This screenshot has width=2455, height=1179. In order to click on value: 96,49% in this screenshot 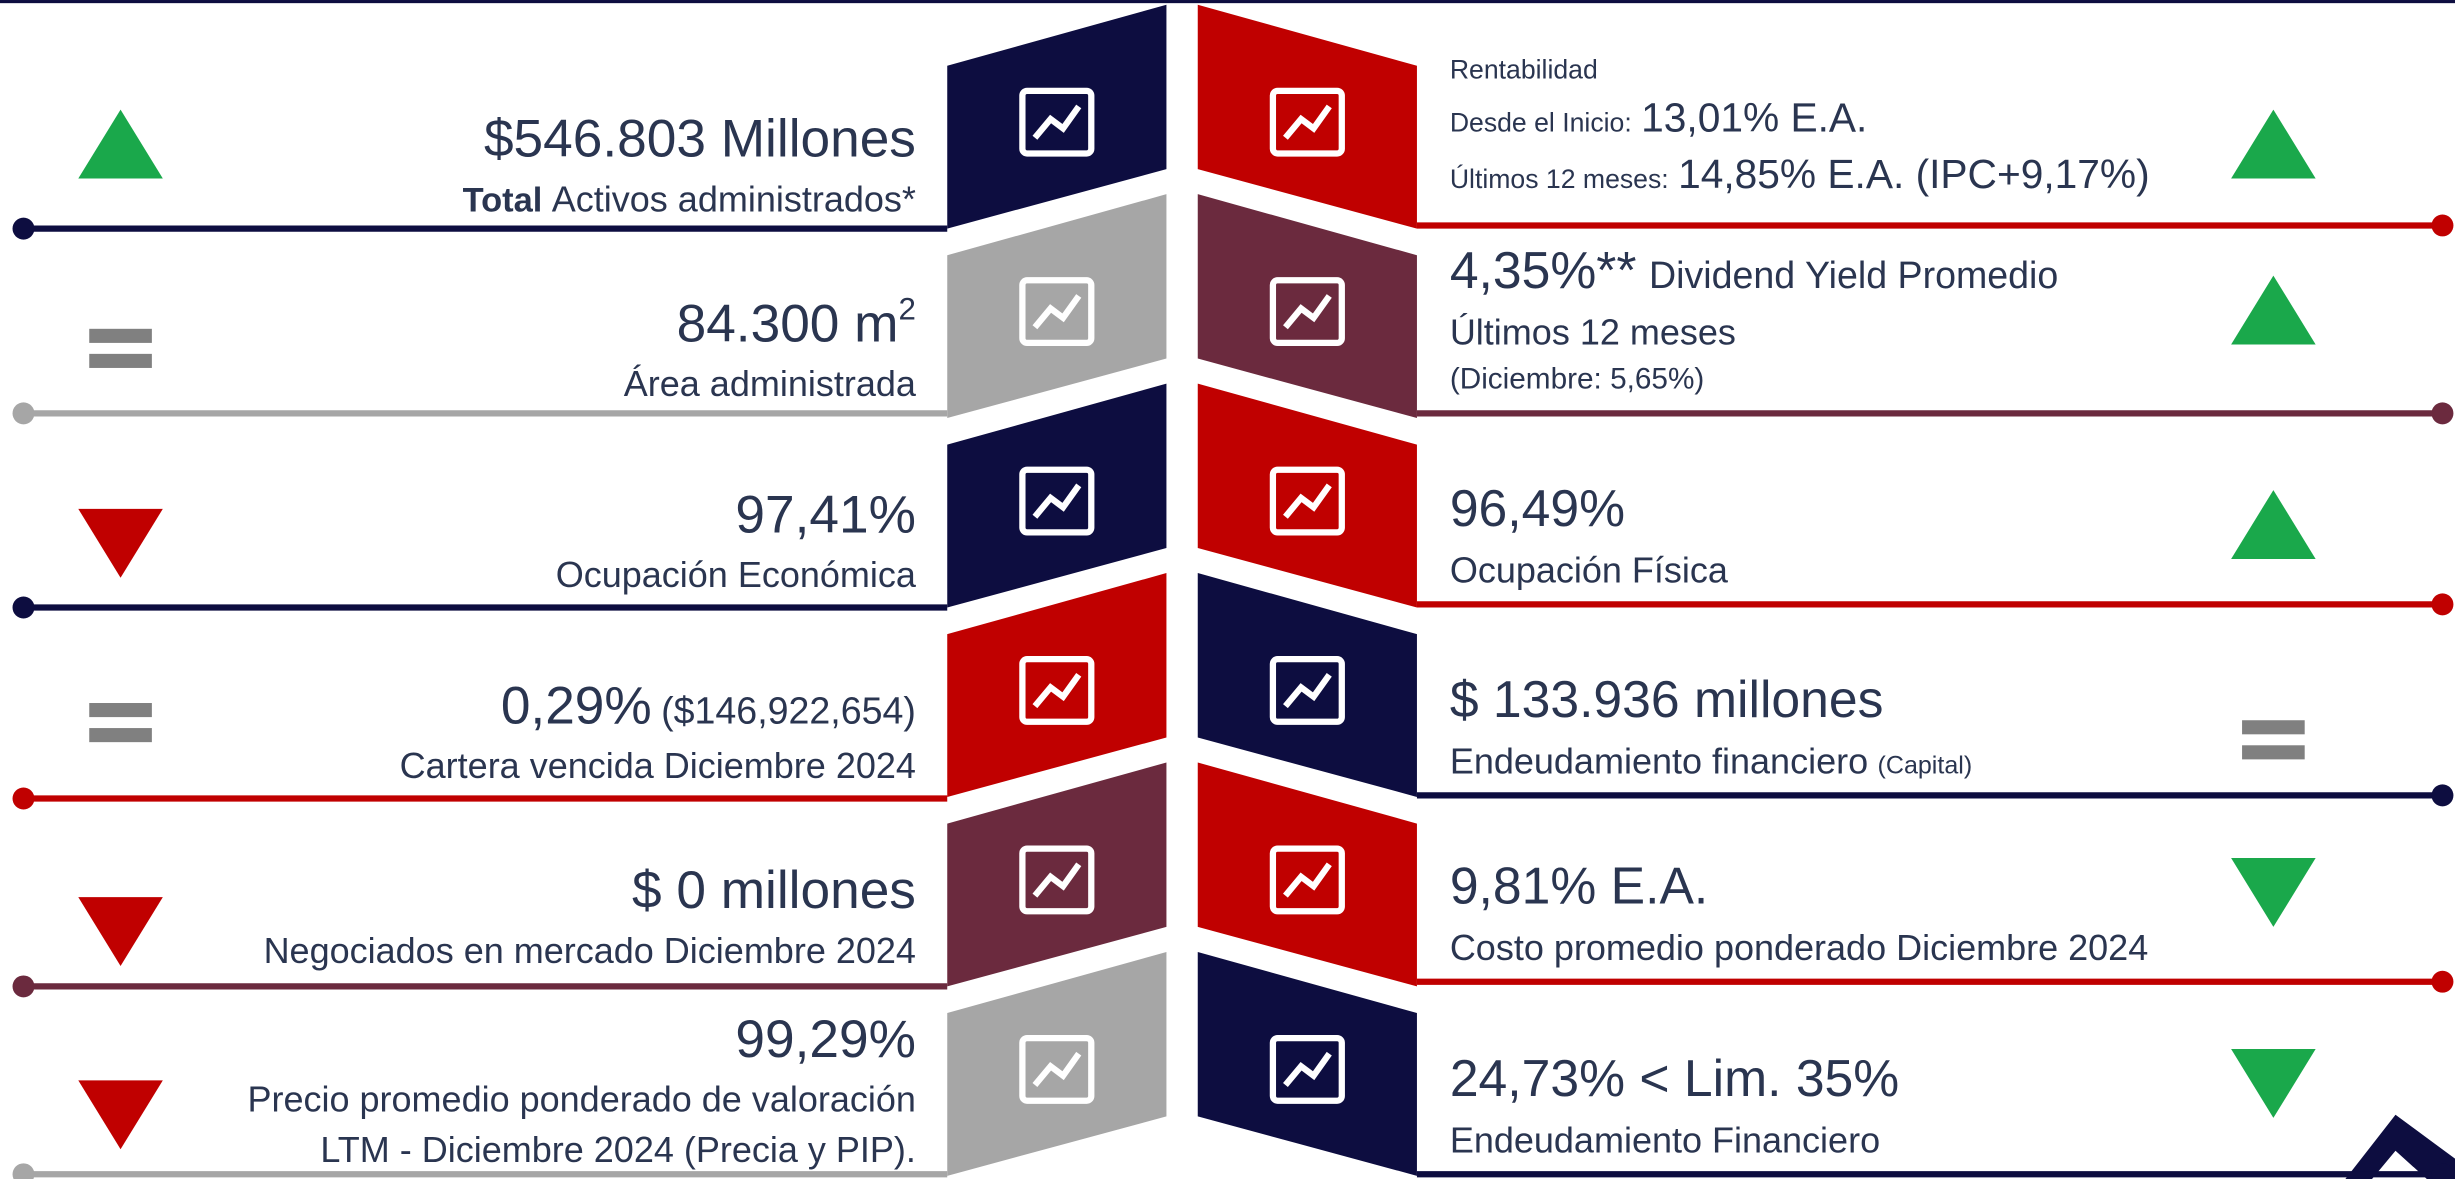, I will do `click(1537, 508)`.